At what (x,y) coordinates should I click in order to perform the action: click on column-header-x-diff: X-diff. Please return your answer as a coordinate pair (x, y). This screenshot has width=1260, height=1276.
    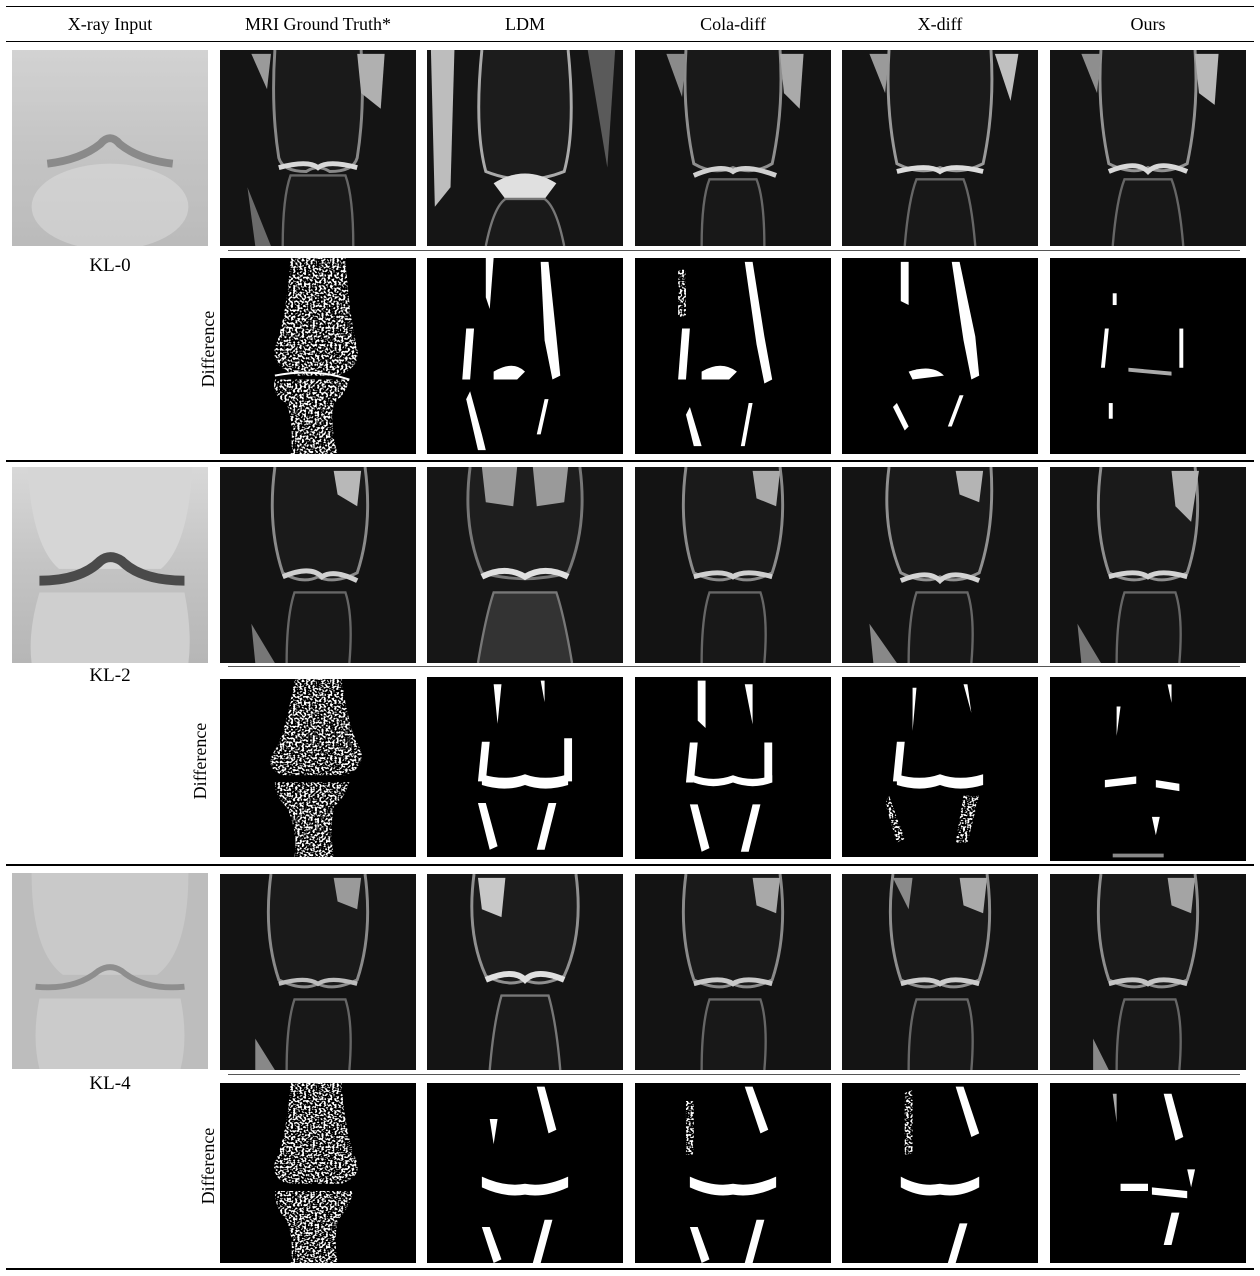
    Looking at the image, I should click on (940, 24).